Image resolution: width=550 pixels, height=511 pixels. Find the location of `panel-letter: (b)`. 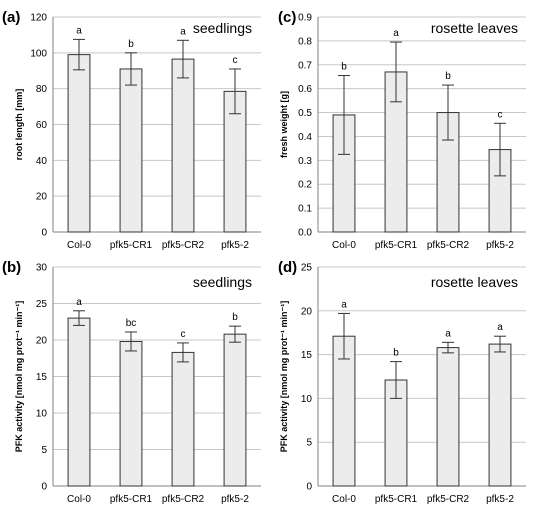

panel-letter: (b) is located at coordinates (11, 267).